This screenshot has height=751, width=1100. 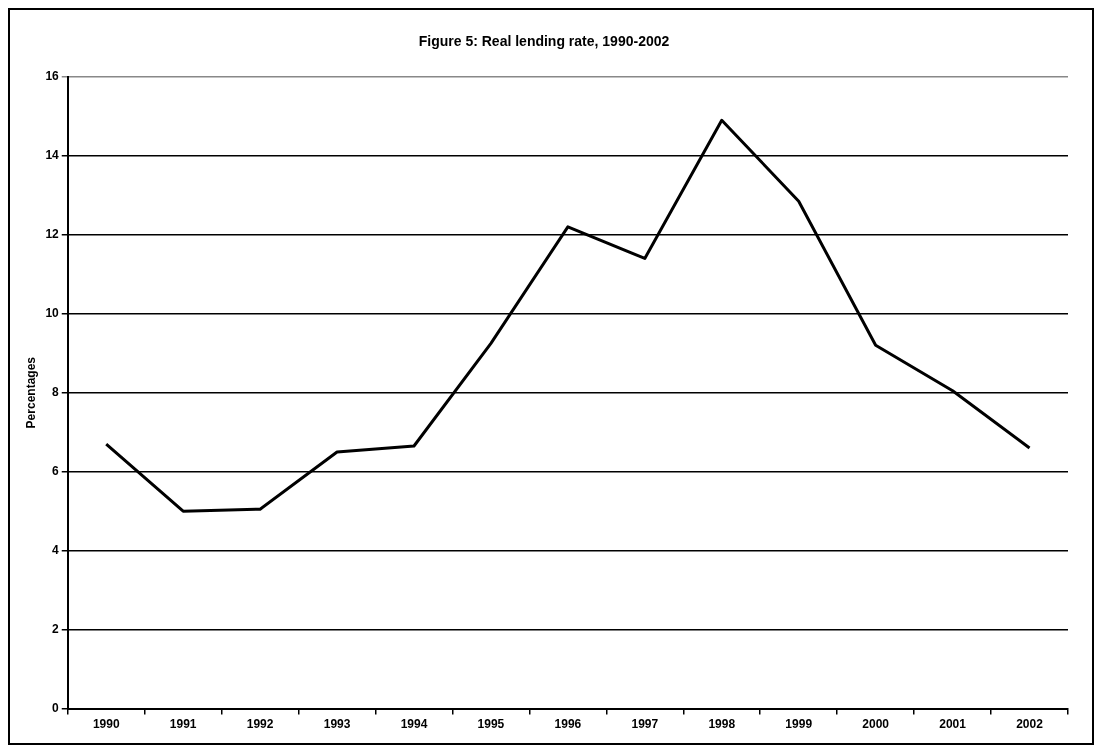 I want to click on y-tick-label: 10, so click(x=52, y=313).